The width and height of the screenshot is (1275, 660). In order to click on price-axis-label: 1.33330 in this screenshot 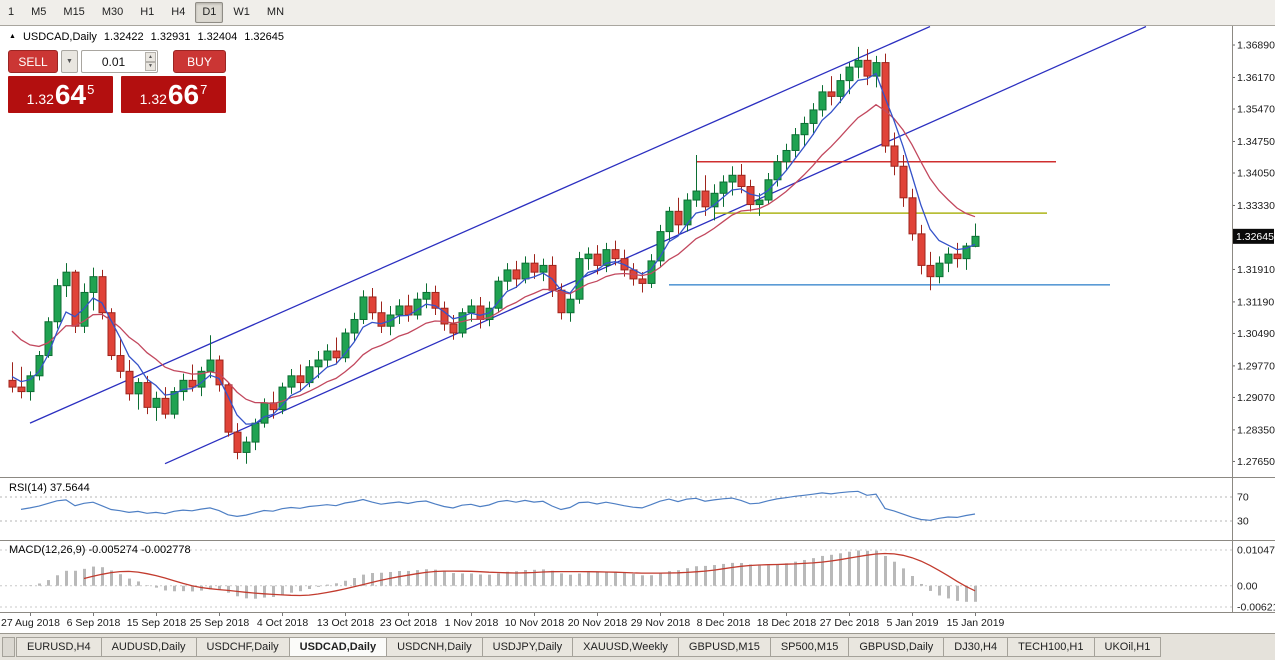, I will do `click(1256, 206)`.